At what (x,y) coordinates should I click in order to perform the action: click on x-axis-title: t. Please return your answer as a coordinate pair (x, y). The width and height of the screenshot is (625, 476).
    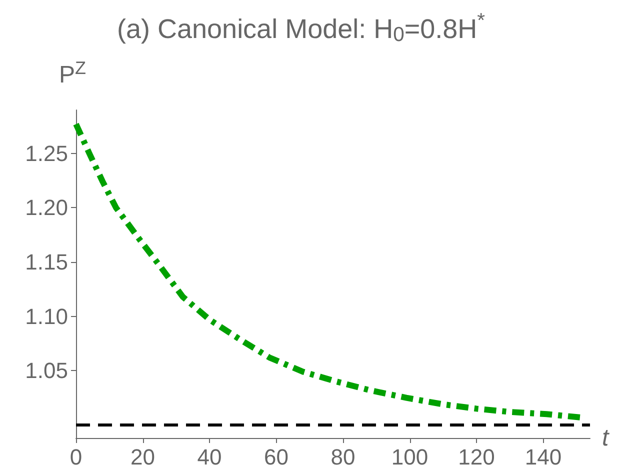
    Looking at the image, I should click on (606, 438).